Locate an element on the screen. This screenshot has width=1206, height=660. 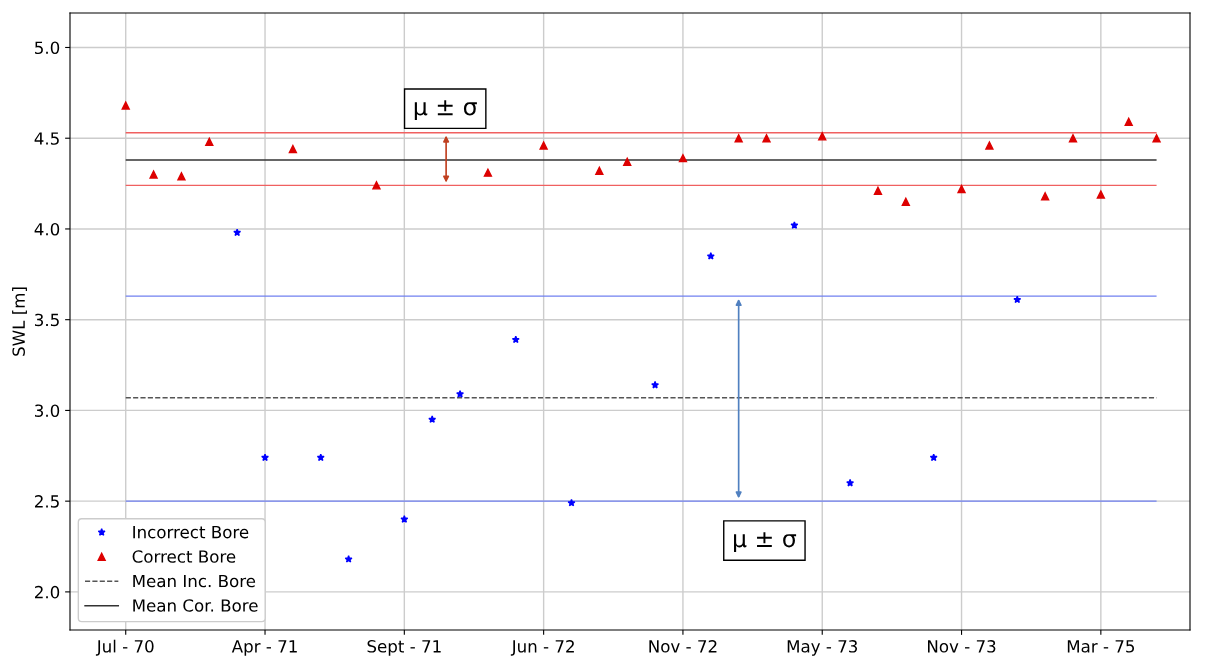
x-tick-label: Sept - 71 is located at coordinates (404, 648).